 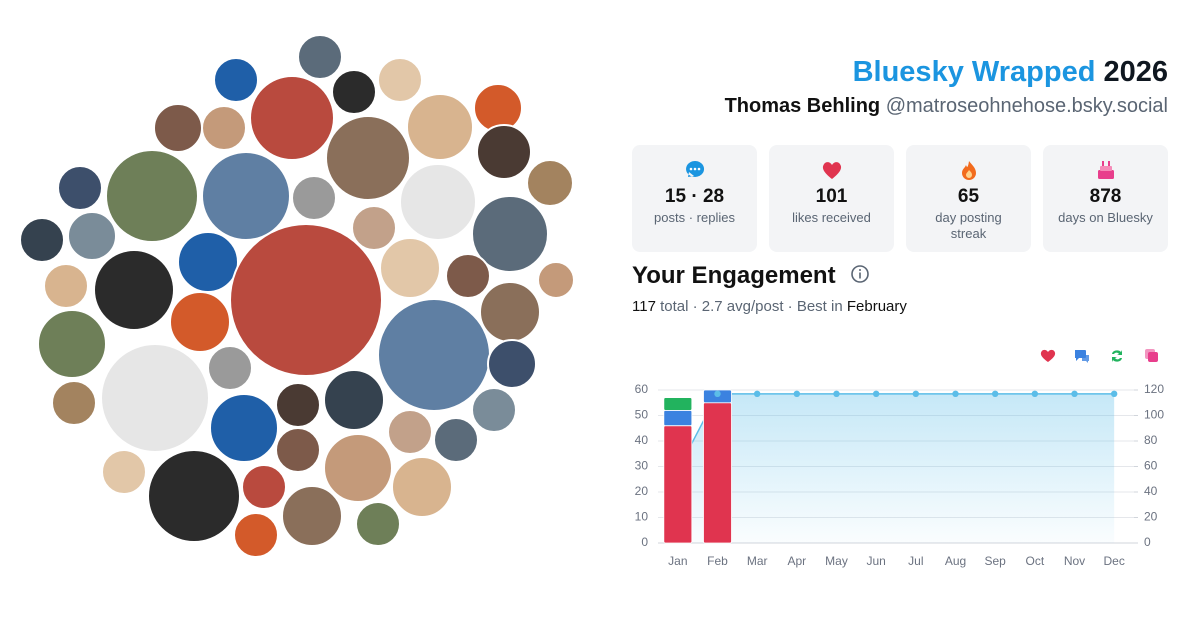 I want to click on y2-tick-label: 20, so click(x=1151, y=517).